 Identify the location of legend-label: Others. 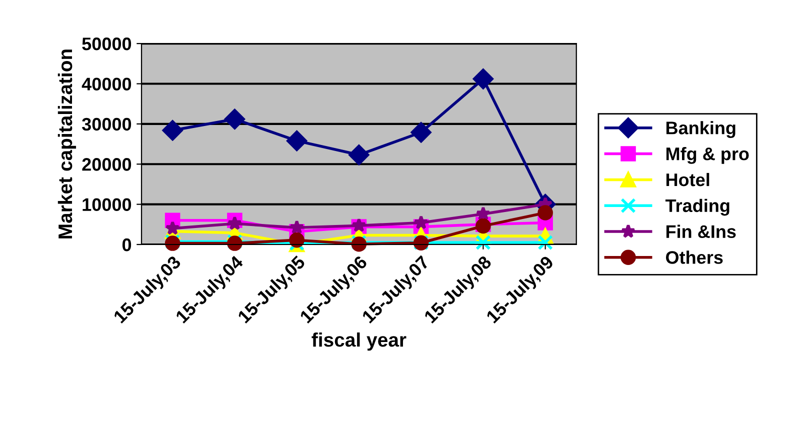
(694, 257).